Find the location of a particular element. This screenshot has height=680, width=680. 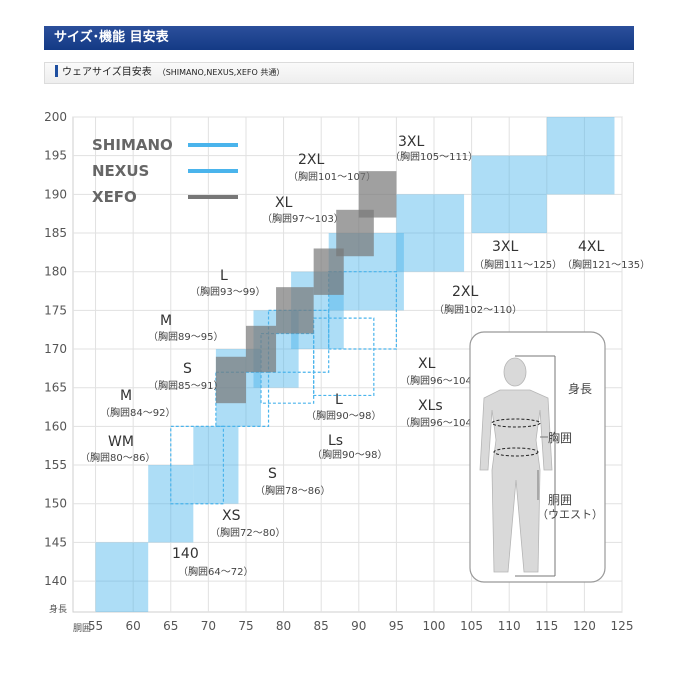

human-figure-icon is located at coordinates (516, 465).